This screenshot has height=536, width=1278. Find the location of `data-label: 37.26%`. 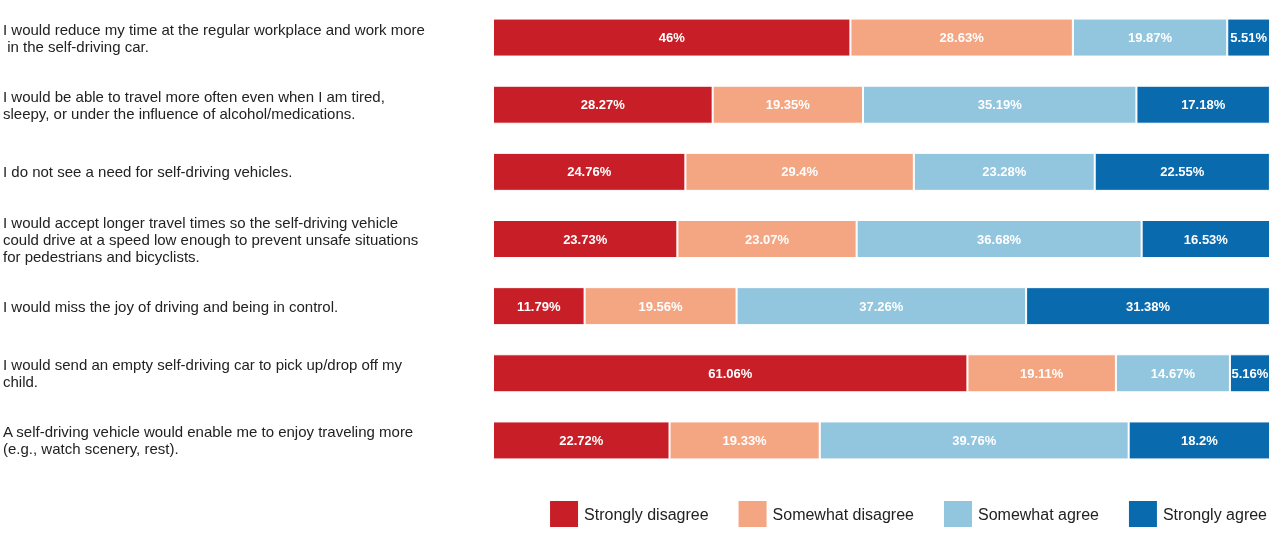

data-label: 37.26% is located at coordinates (881, 306).